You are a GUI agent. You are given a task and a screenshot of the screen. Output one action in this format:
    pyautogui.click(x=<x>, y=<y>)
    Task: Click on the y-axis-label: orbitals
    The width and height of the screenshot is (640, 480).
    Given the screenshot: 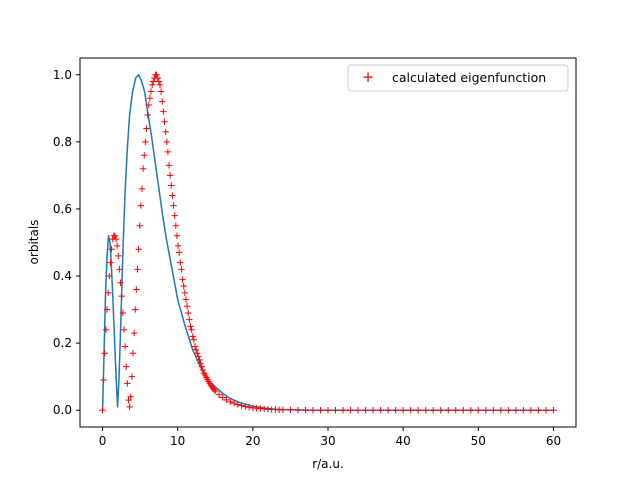 What is the action you would take?
    pyautogui.click(x=34, y=242)
    